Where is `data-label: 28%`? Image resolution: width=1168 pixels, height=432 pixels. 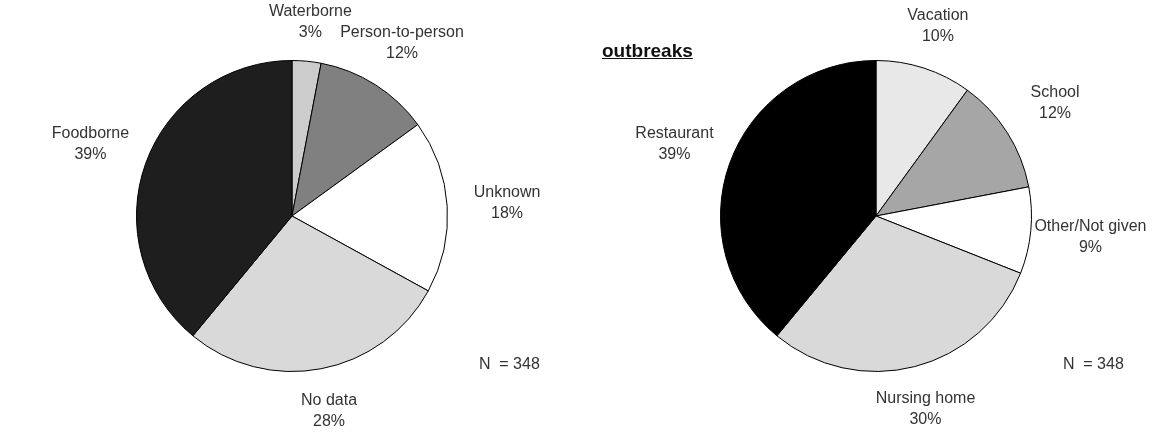
data-label: 28% is located at coordinates (329, 420).